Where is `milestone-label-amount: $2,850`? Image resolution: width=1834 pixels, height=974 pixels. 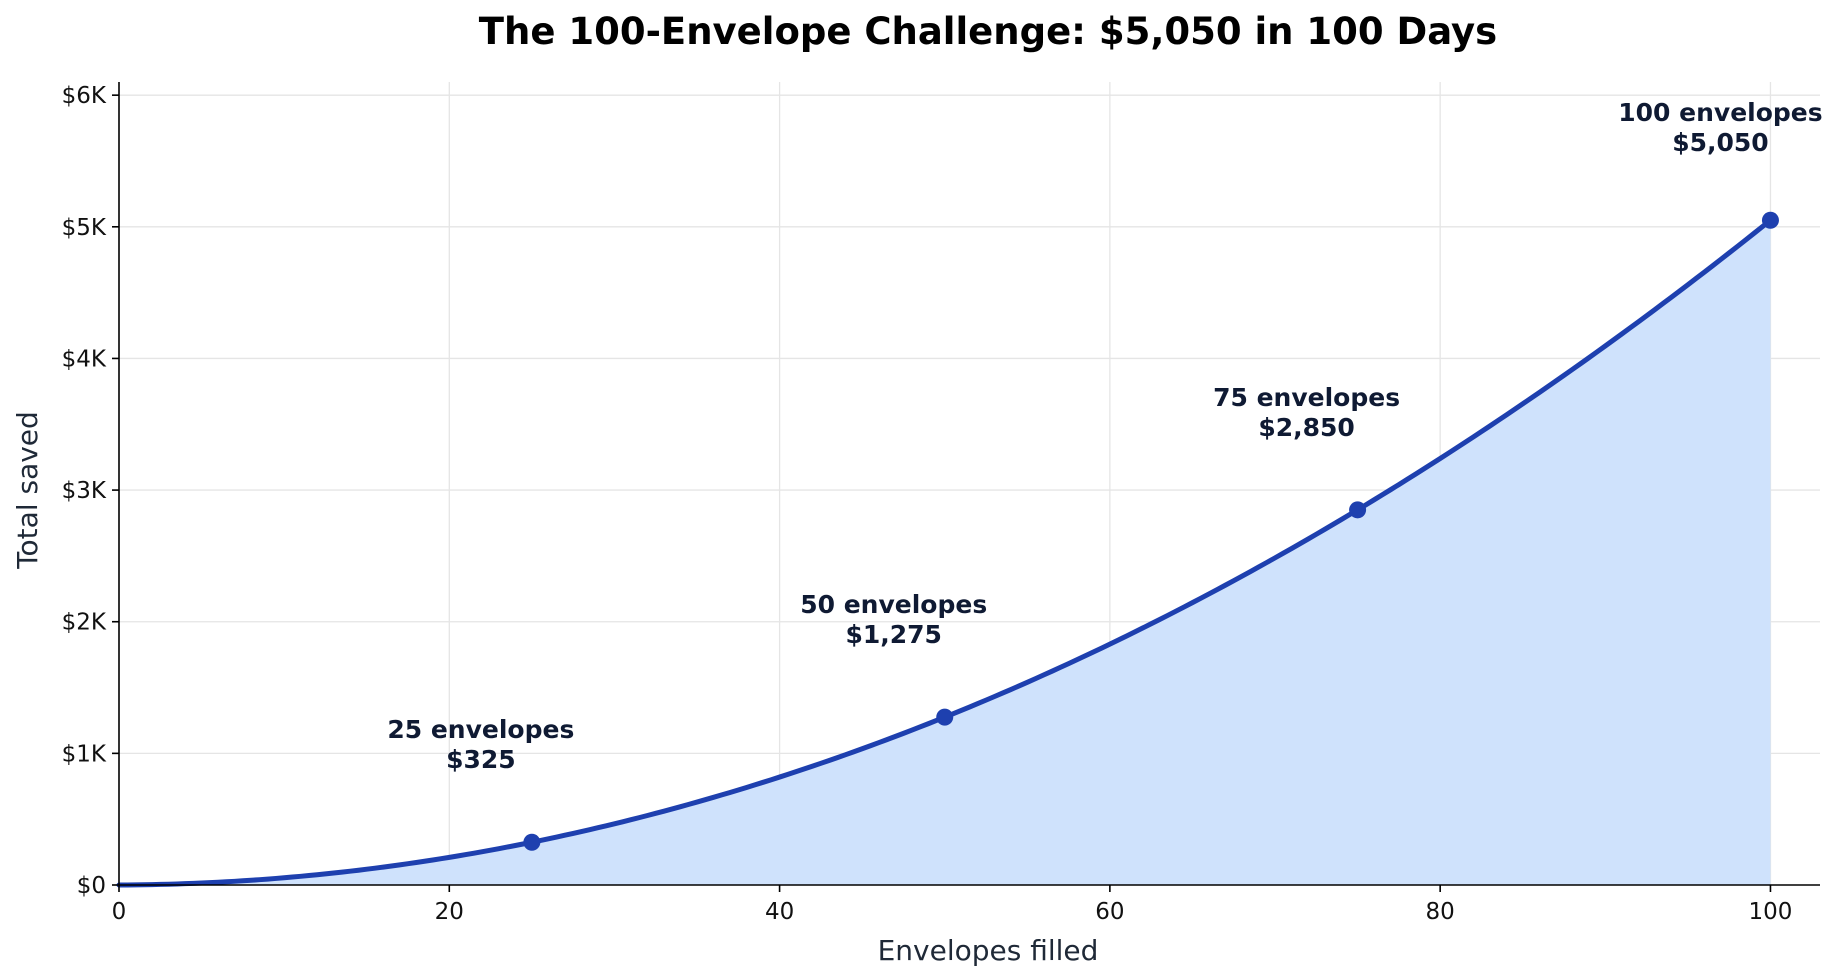 milestone-label-amount: $2,850 is located at coordinates (1306, 427).